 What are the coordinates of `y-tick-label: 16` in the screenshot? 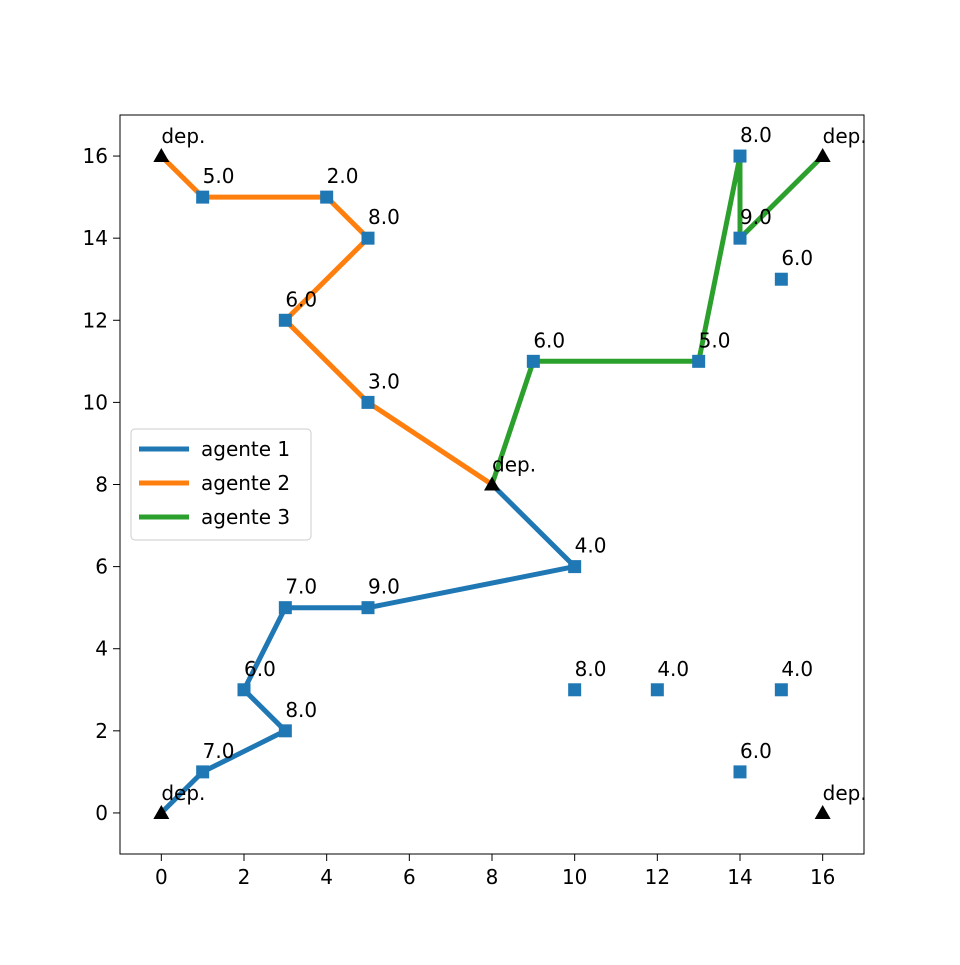 It's located at (95, 156).